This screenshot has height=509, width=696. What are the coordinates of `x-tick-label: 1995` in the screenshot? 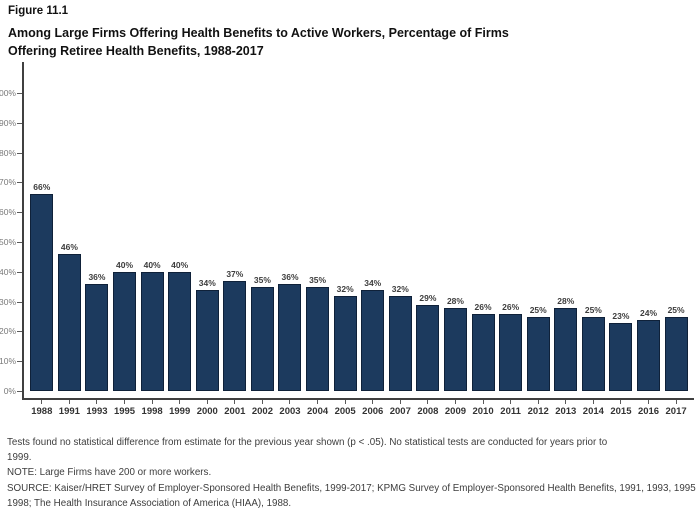 It's located at (124, 411).